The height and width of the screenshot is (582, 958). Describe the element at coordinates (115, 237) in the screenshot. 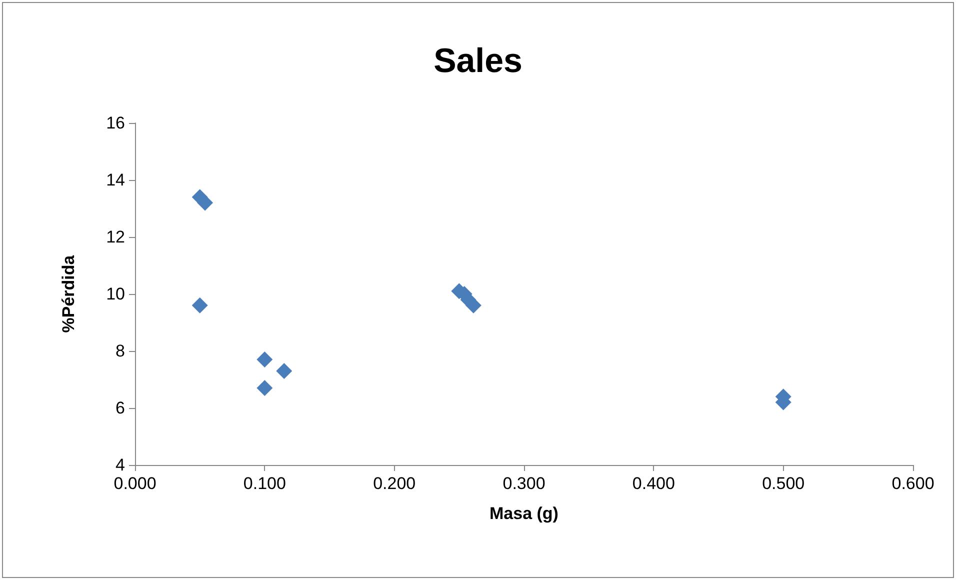

I see `y-tick-label: 12` at that location.